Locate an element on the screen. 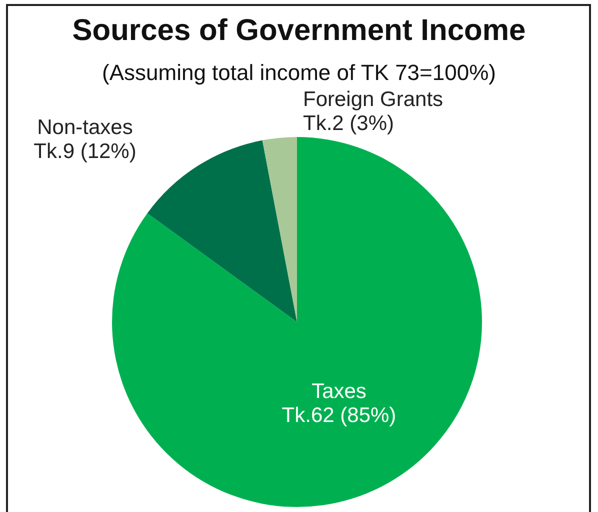  data-label: Tk.2 (3%) is located at coordinates (348, 123).